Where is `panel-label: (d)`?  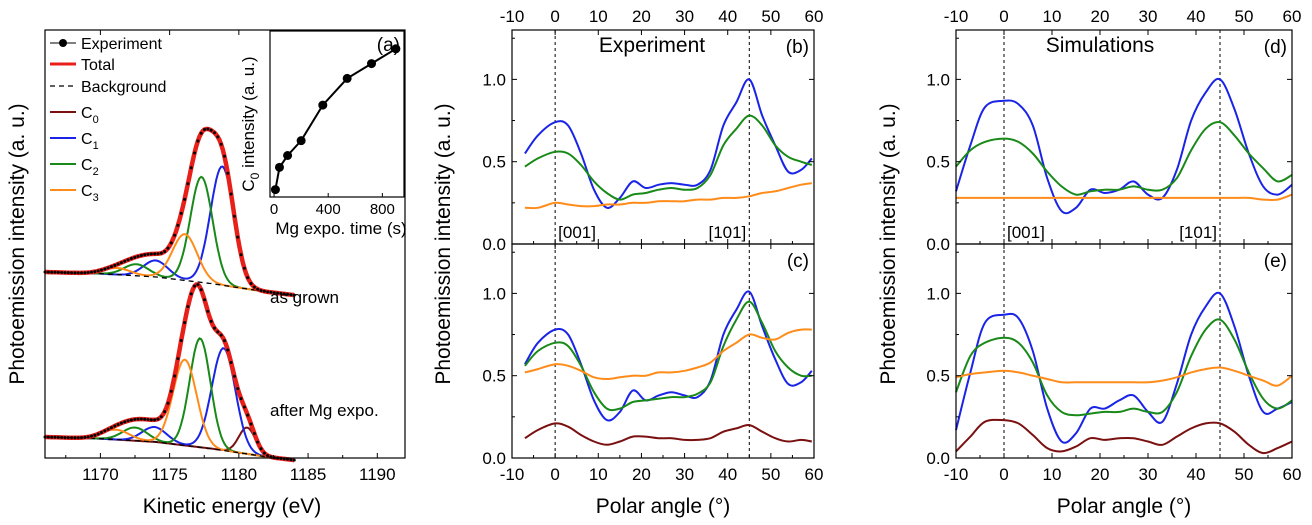
panel-label: (d) is located at coordinates (1275, 47).